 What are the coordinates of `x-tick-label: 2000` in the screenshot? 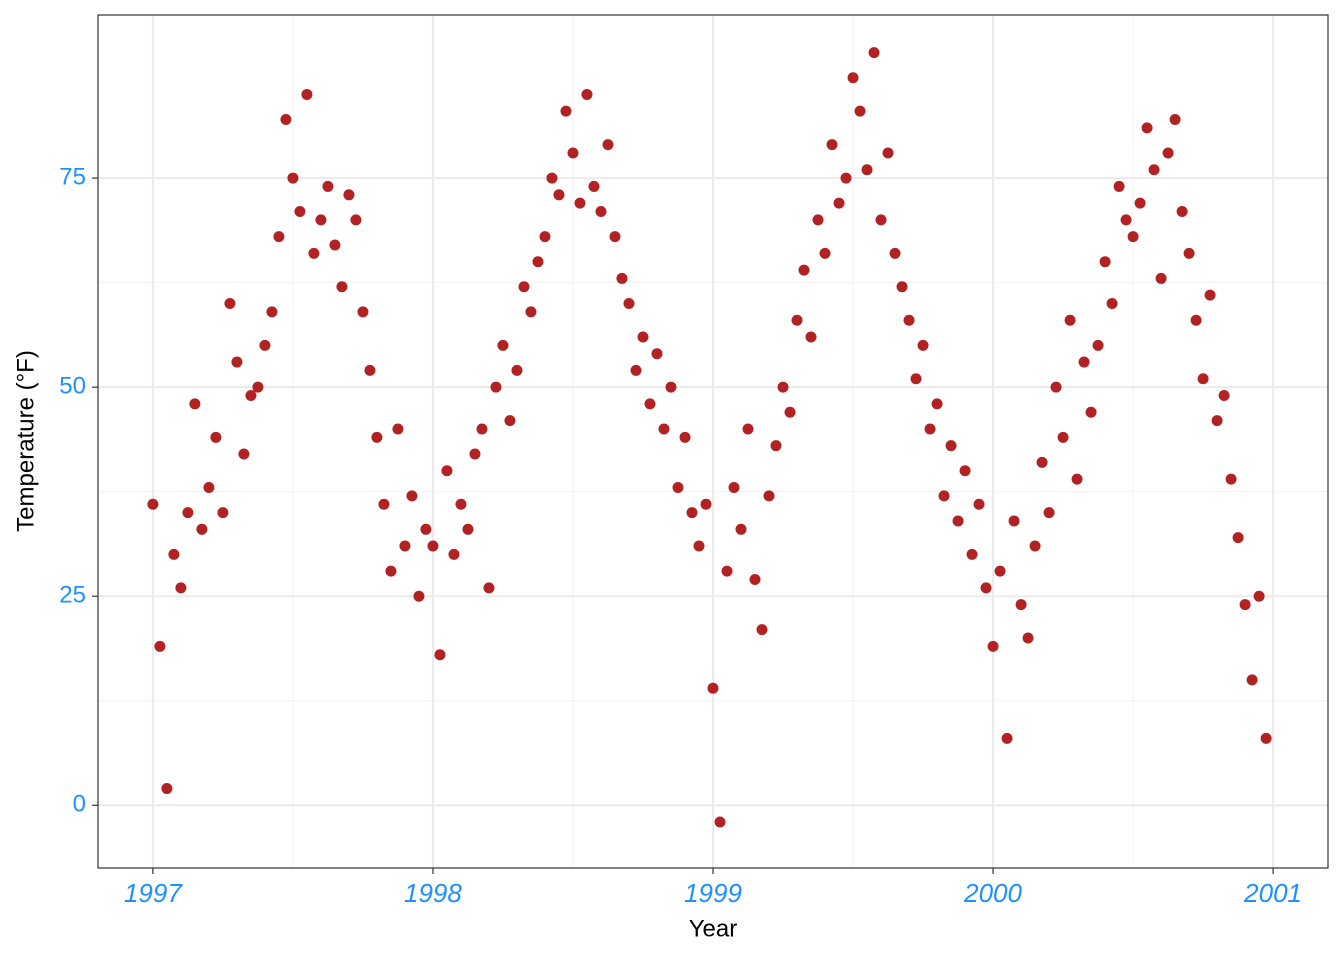 It's located at (992, 893).